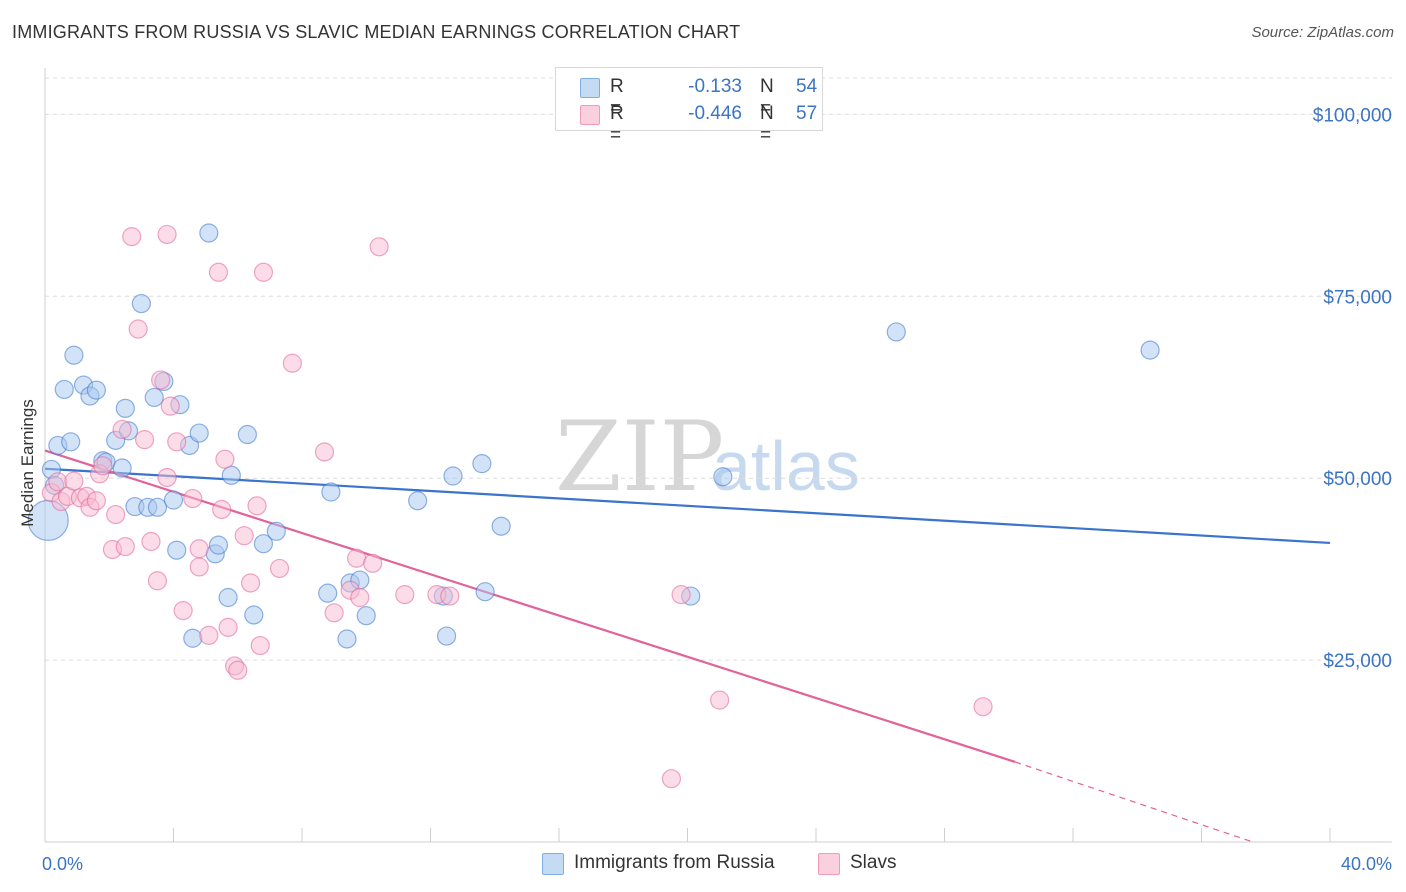 The height and width of the screenshot is (892, 1406). I want to click on correlation-legend: R = -0.133 N = 54 R = -0.446 N = 57, so click(689, 106).